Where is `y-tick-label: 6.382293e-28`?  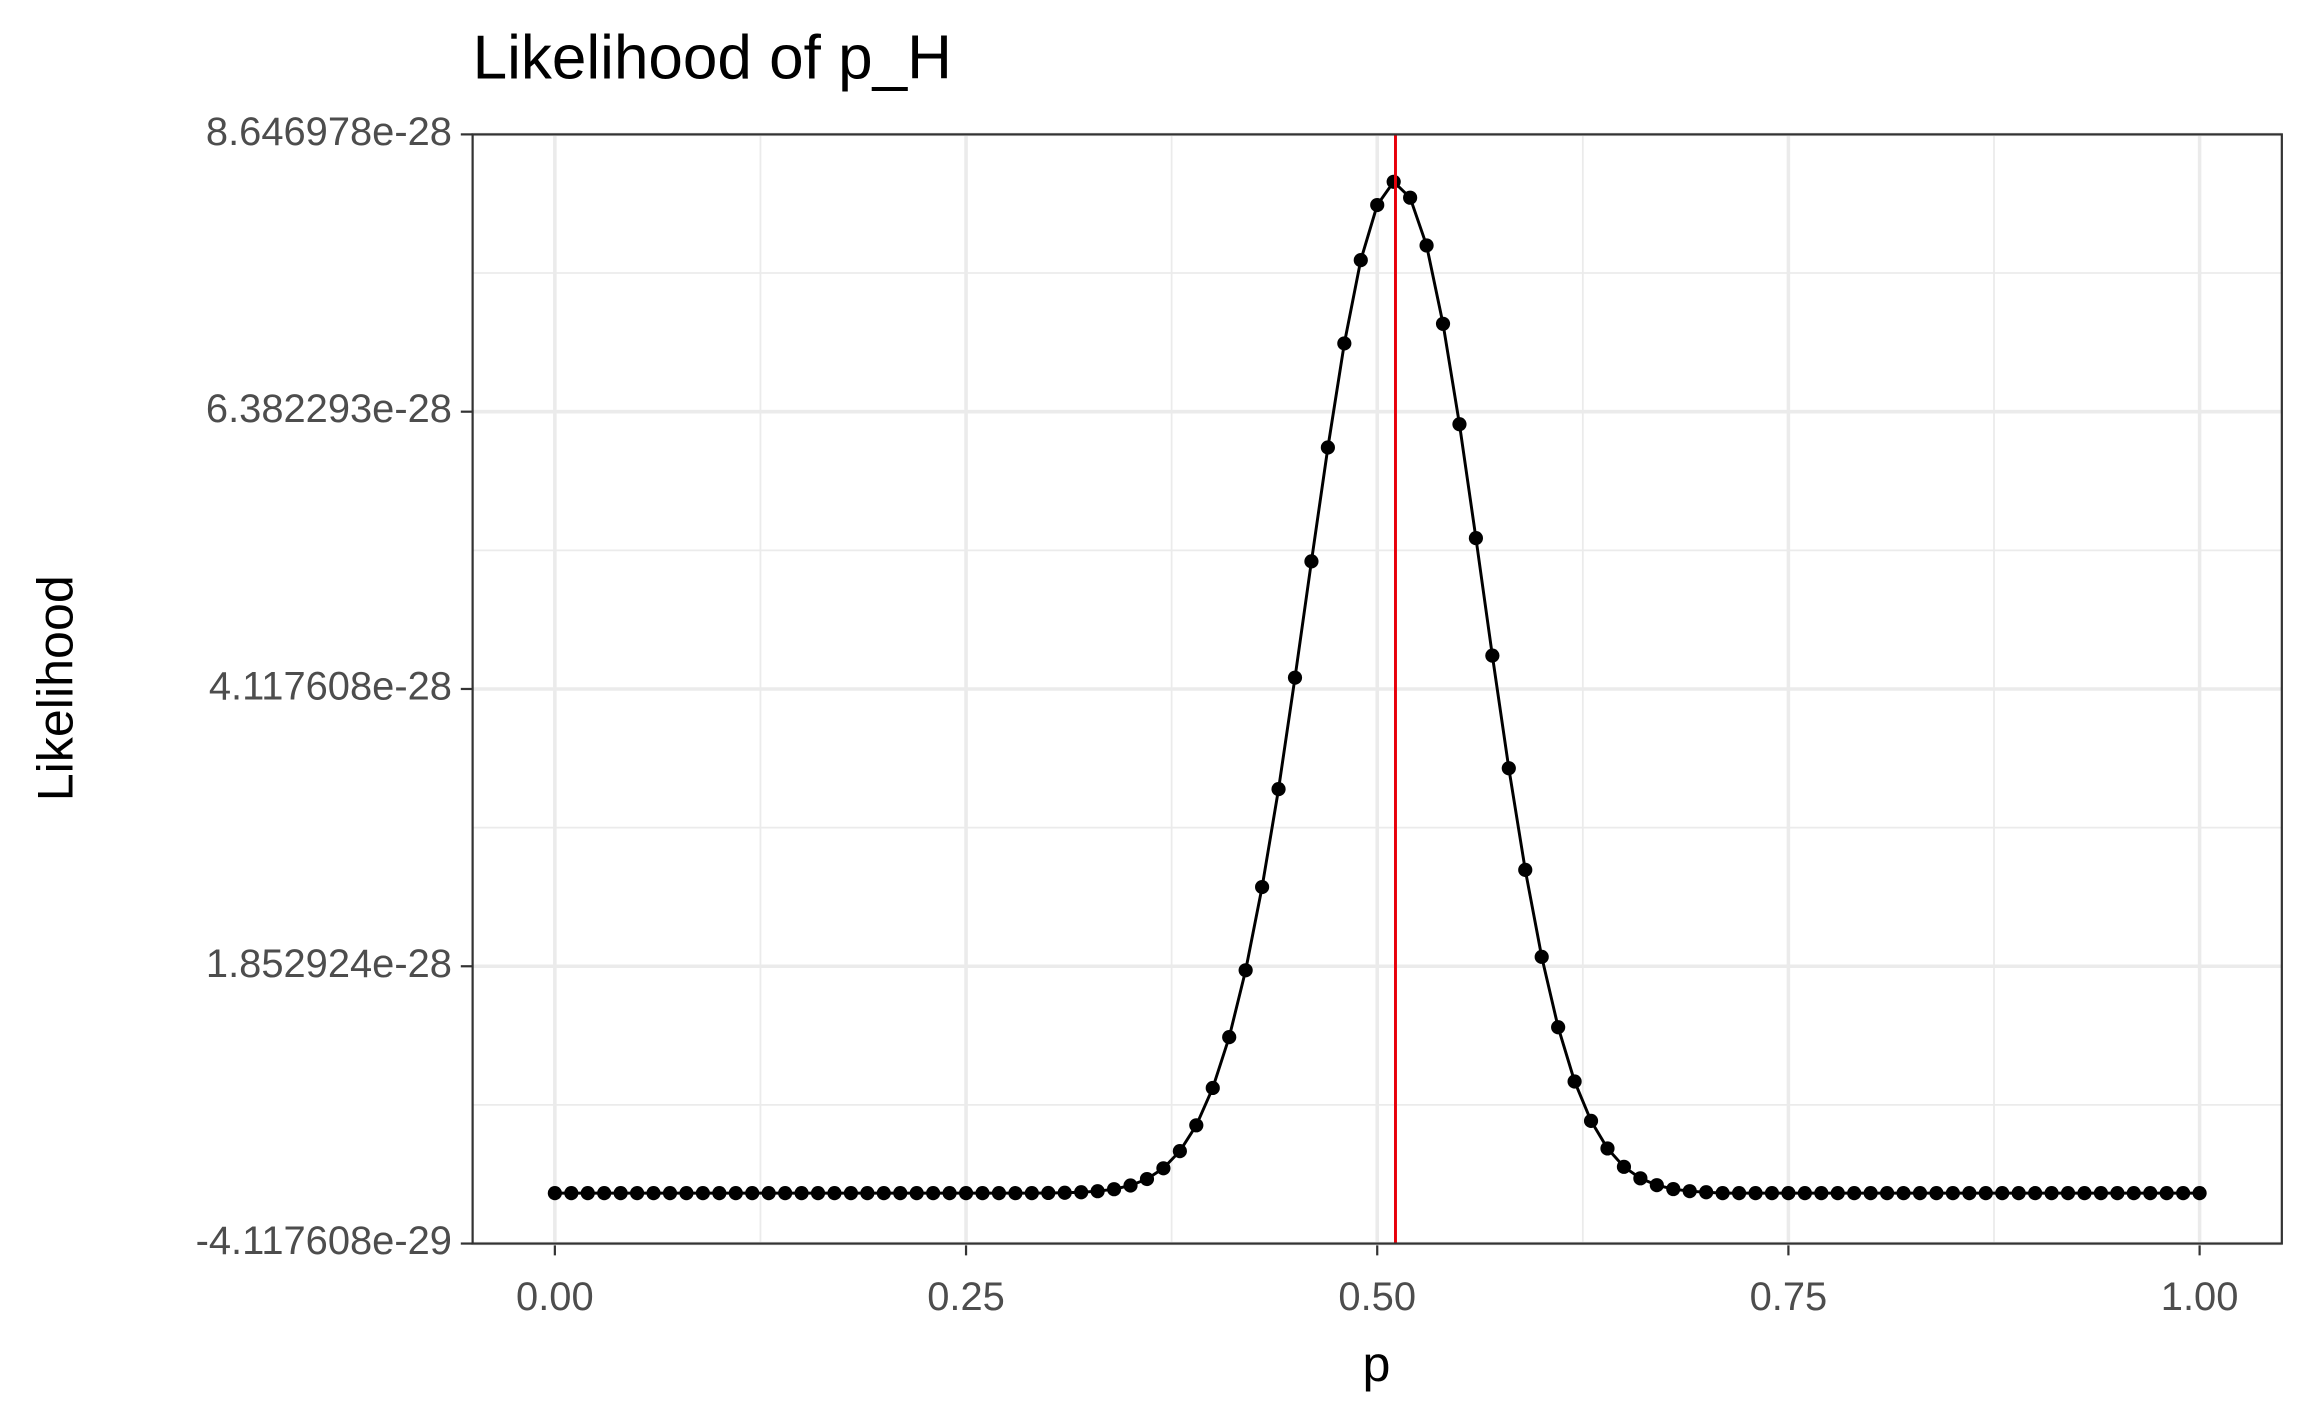
y-tick-label: 6.382293e-28 is located at coordinates (329, 409).